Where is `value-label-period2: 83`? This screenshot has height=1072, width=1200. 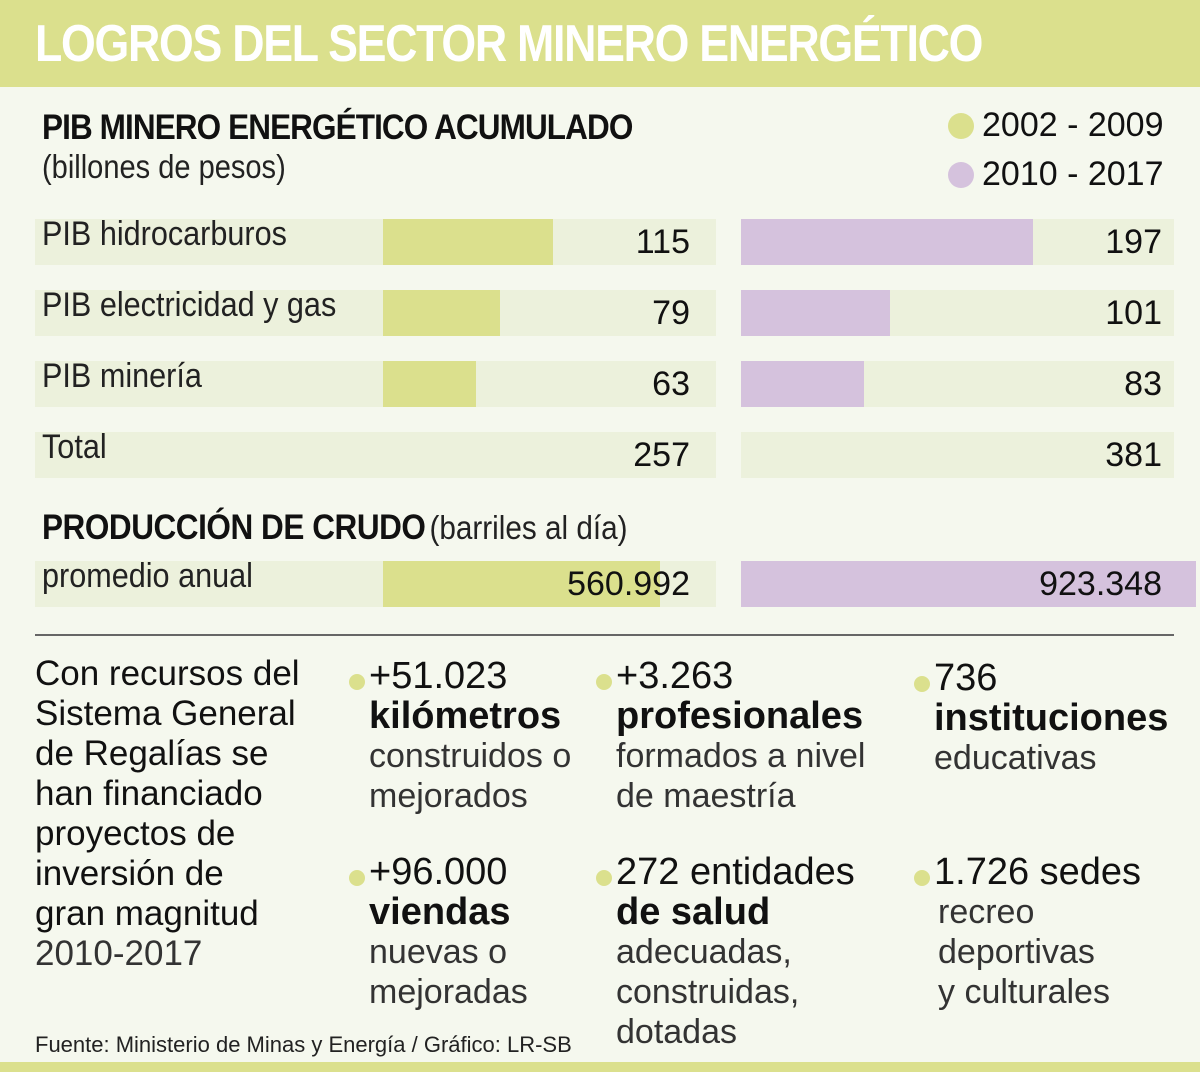
value-label-period2: 83 is located at coordinates (1143, 384).